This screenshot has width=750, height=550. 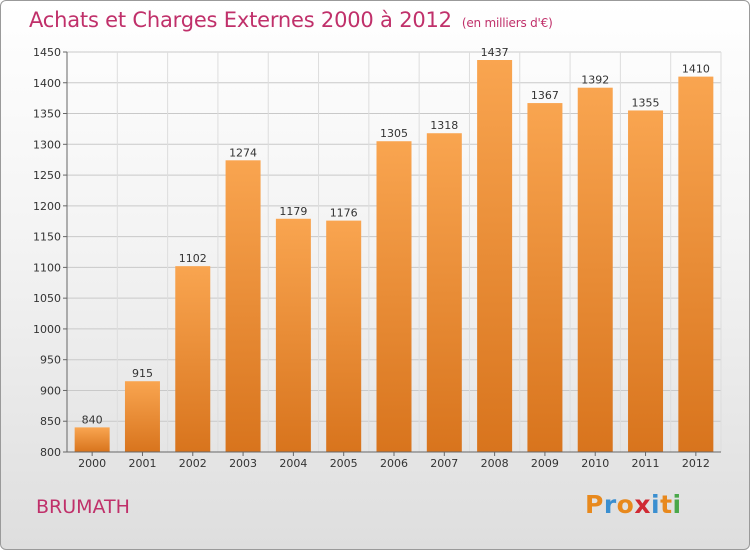 I want to click on bar-2002, so click(x=193, y=359).